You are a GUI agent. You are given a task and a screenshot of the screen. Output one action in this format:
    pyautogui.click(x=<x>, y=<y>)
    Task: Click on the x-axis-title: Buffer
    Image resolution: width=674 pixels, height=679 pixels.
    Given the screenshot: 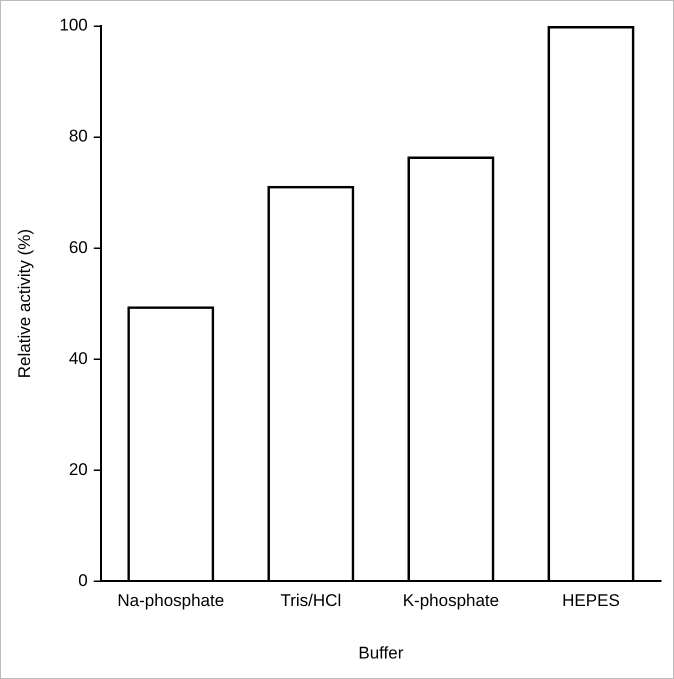 What is the action you would take?
    pyautogui.click(x=381, y=652)
    